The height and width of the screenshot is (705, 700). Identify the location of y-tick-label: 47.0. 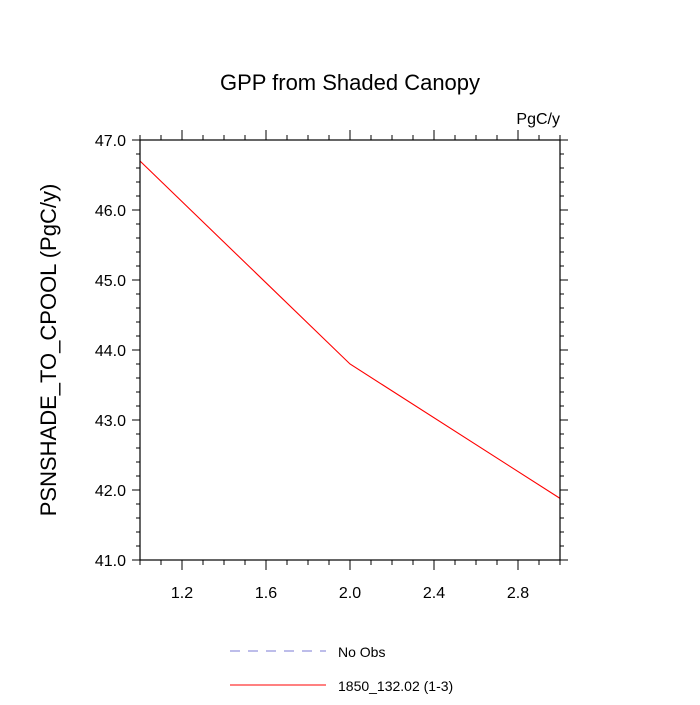
(110, 141).